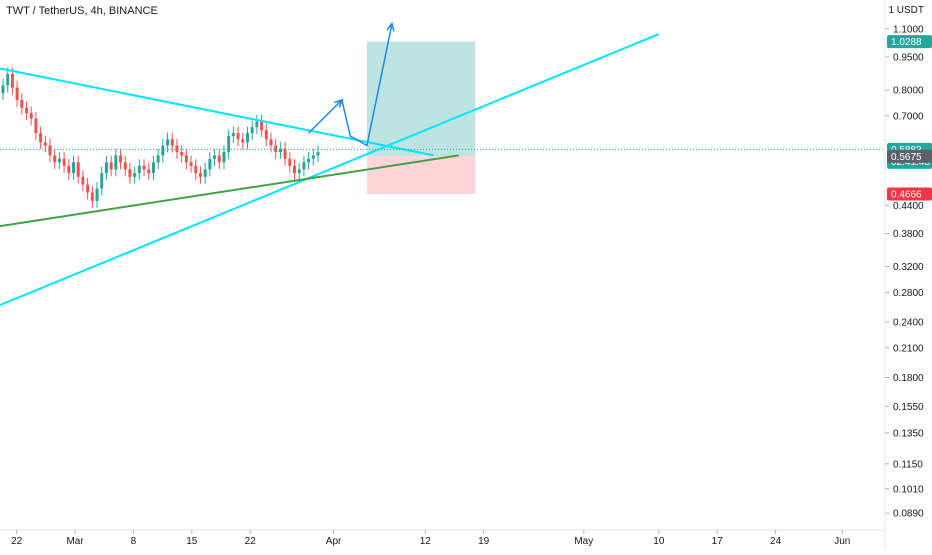 The image size is (932, 555). I want to click on y-tick-label: 0.1550, so click(908, 407).